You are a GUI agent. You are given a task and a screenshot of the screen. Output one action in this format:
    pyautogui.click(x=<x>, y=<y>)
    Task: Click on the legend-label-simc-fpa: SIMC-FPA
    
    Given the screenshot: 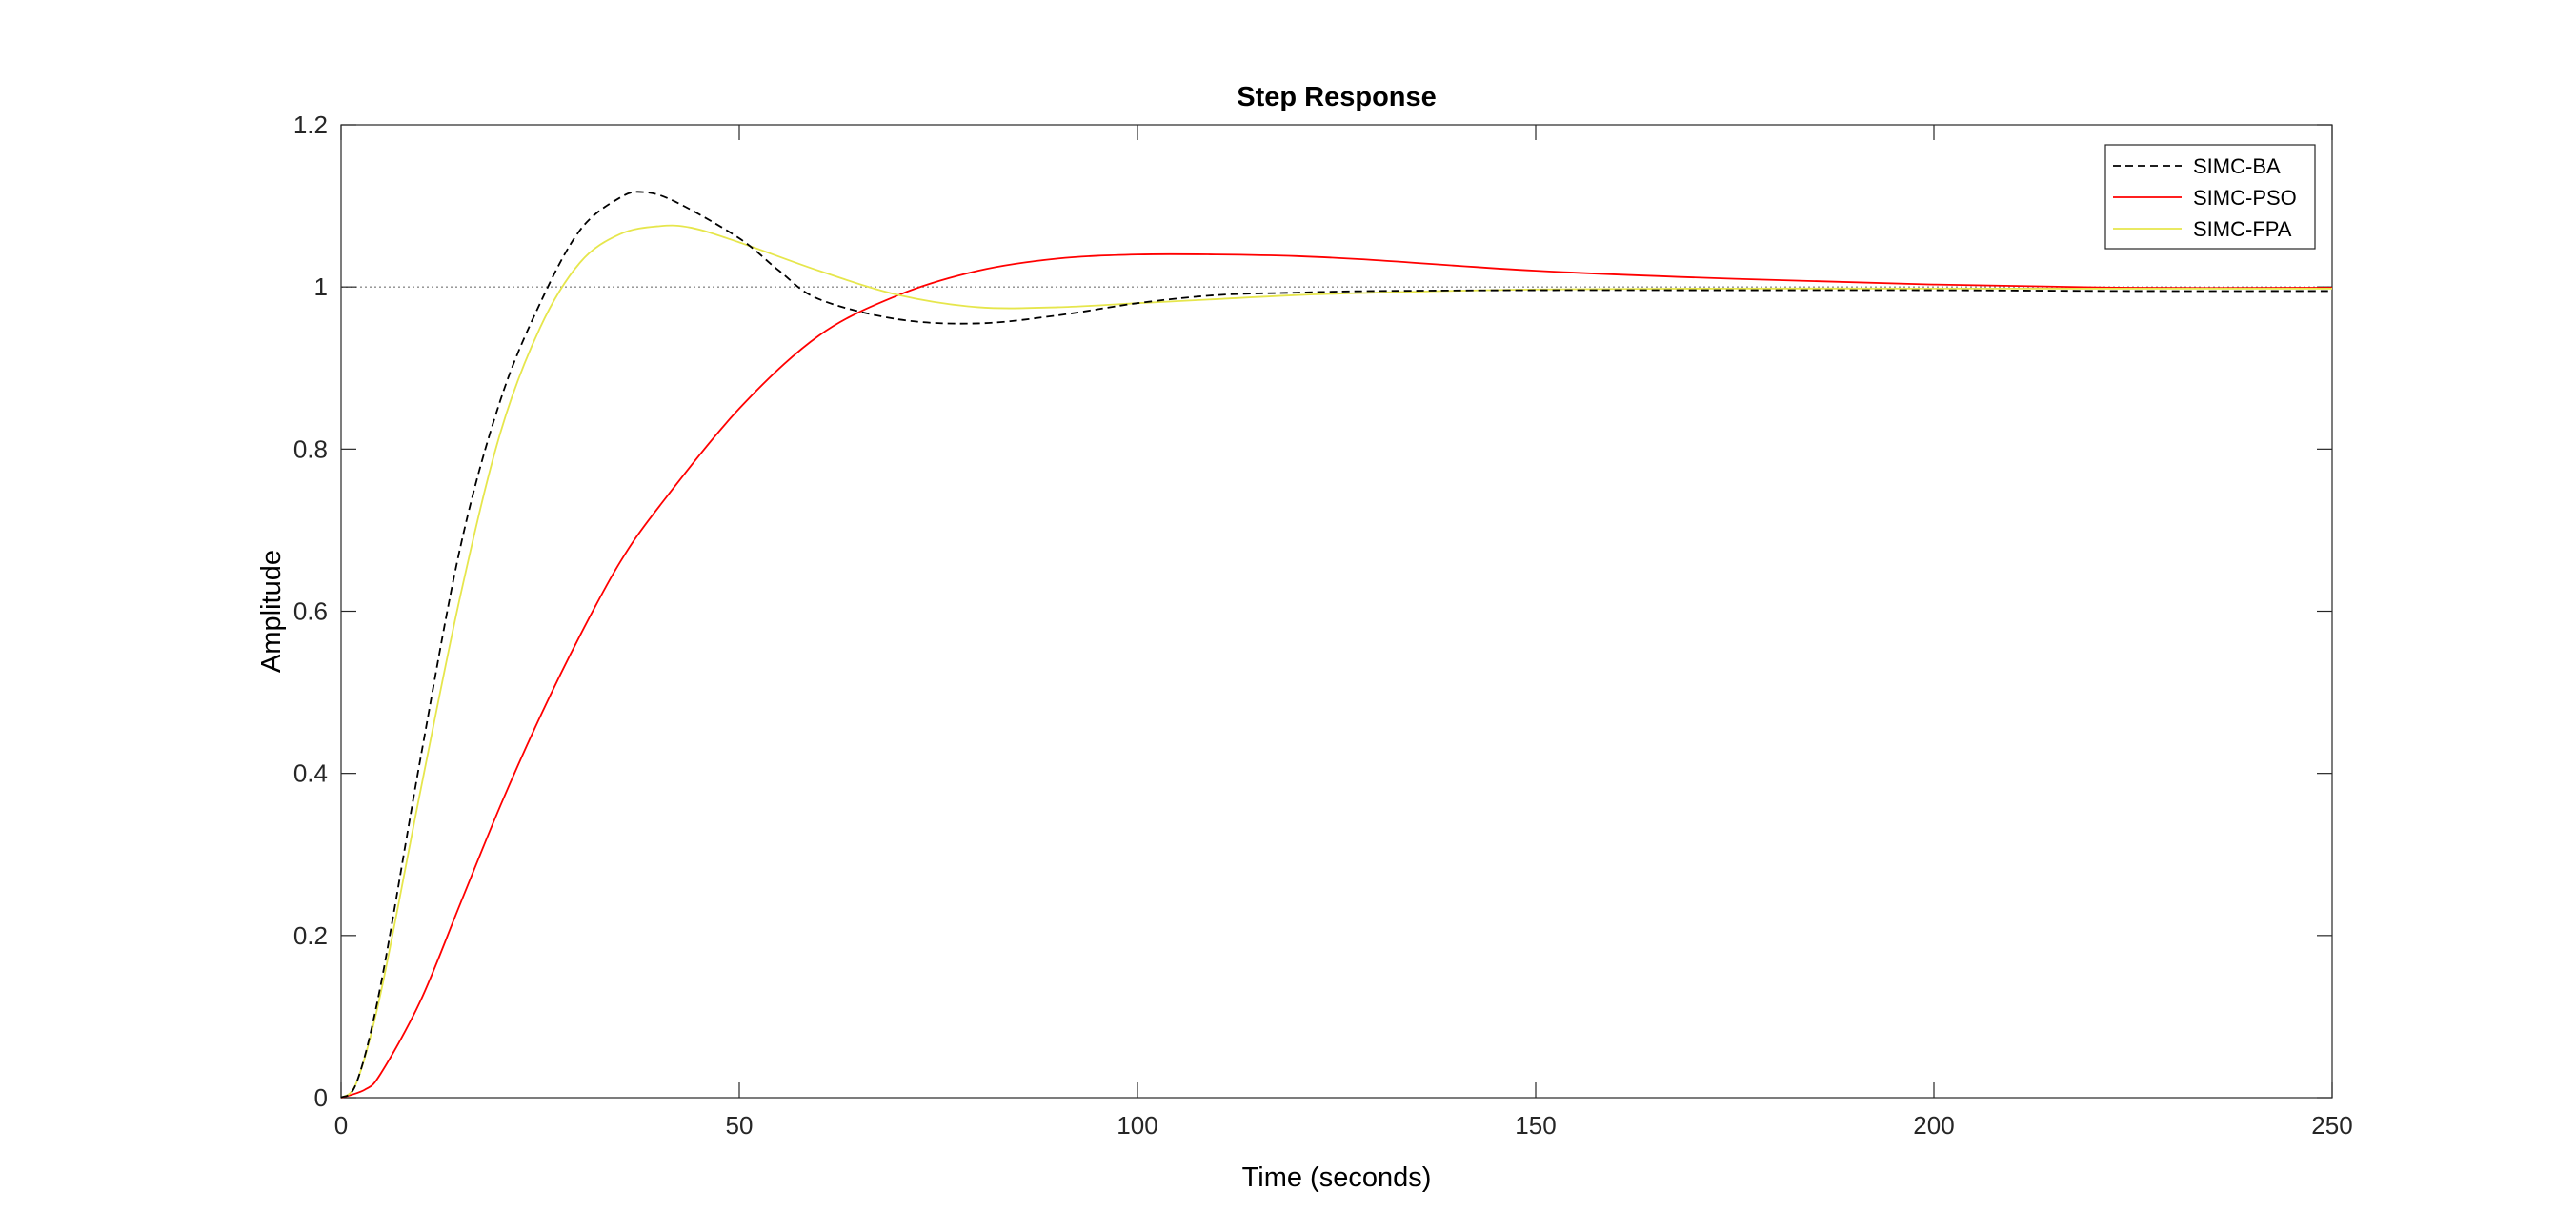 What is the action you would take?
    pyautogui.click(x=2242, y=229)
    